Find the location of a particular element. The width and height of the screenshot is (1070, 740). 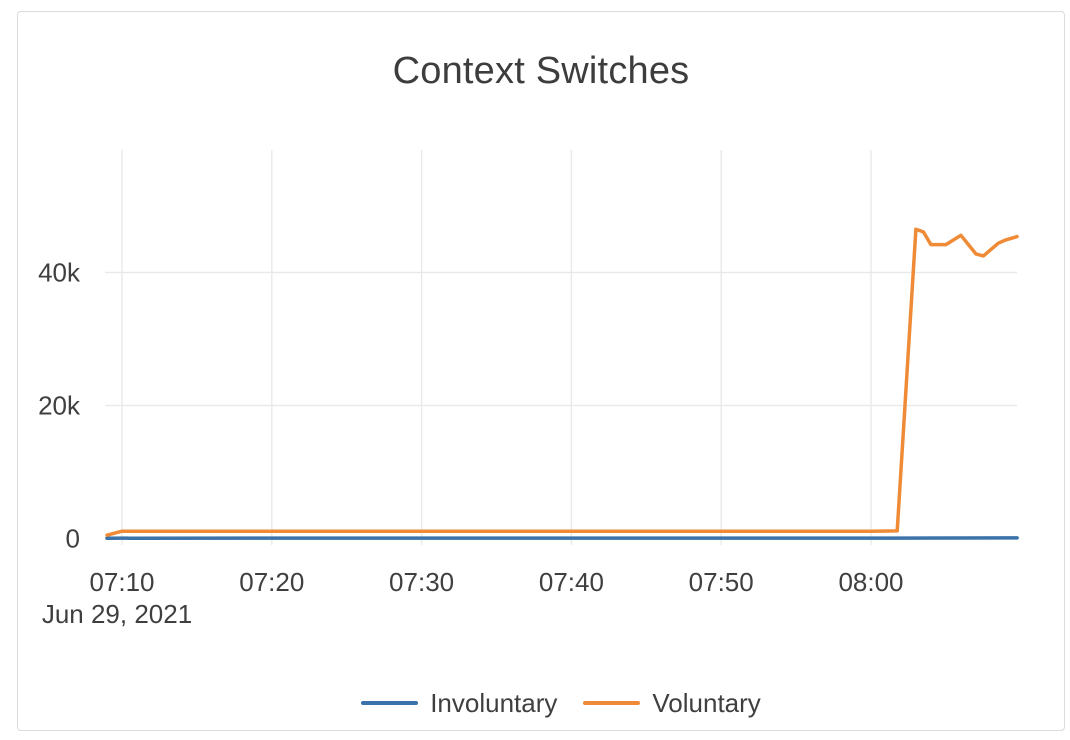

legend-item-involuntary: Involuntary is located at coordinates (459, 703).